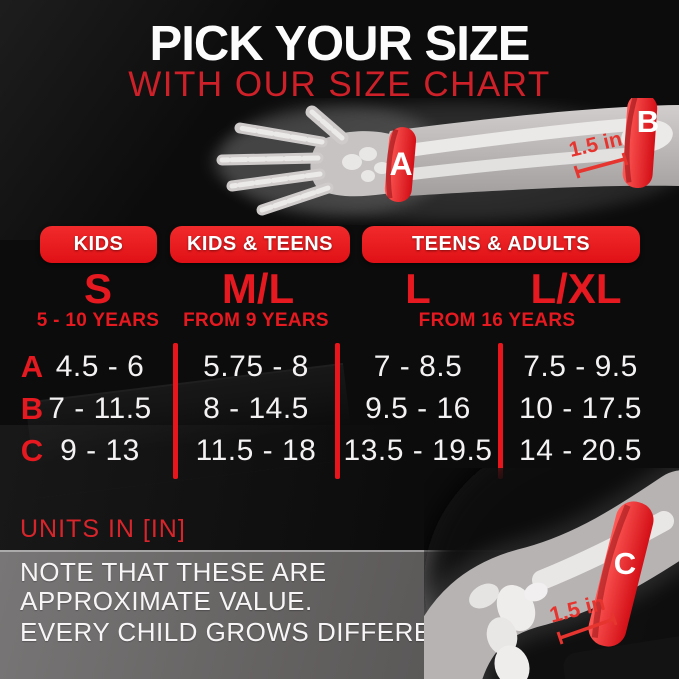 The height and width of the screenshot is (679, 679). What do you see at coordinates (32, 366) in the screenshot?
I see `row-label: A` at bounding box center [32, 366].